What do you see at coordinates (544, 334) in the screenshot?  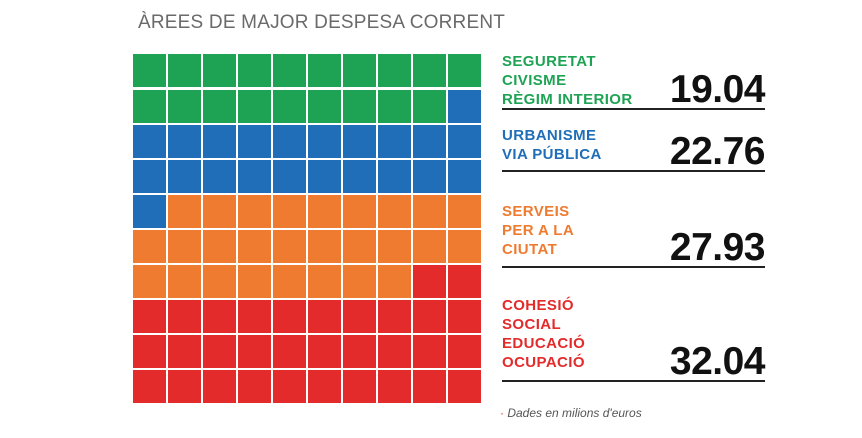 I see `legend-label: COHESIÓ SOCIAL EDUCACIÓ OCUPACIÓ` at bounding box center [544, 334].